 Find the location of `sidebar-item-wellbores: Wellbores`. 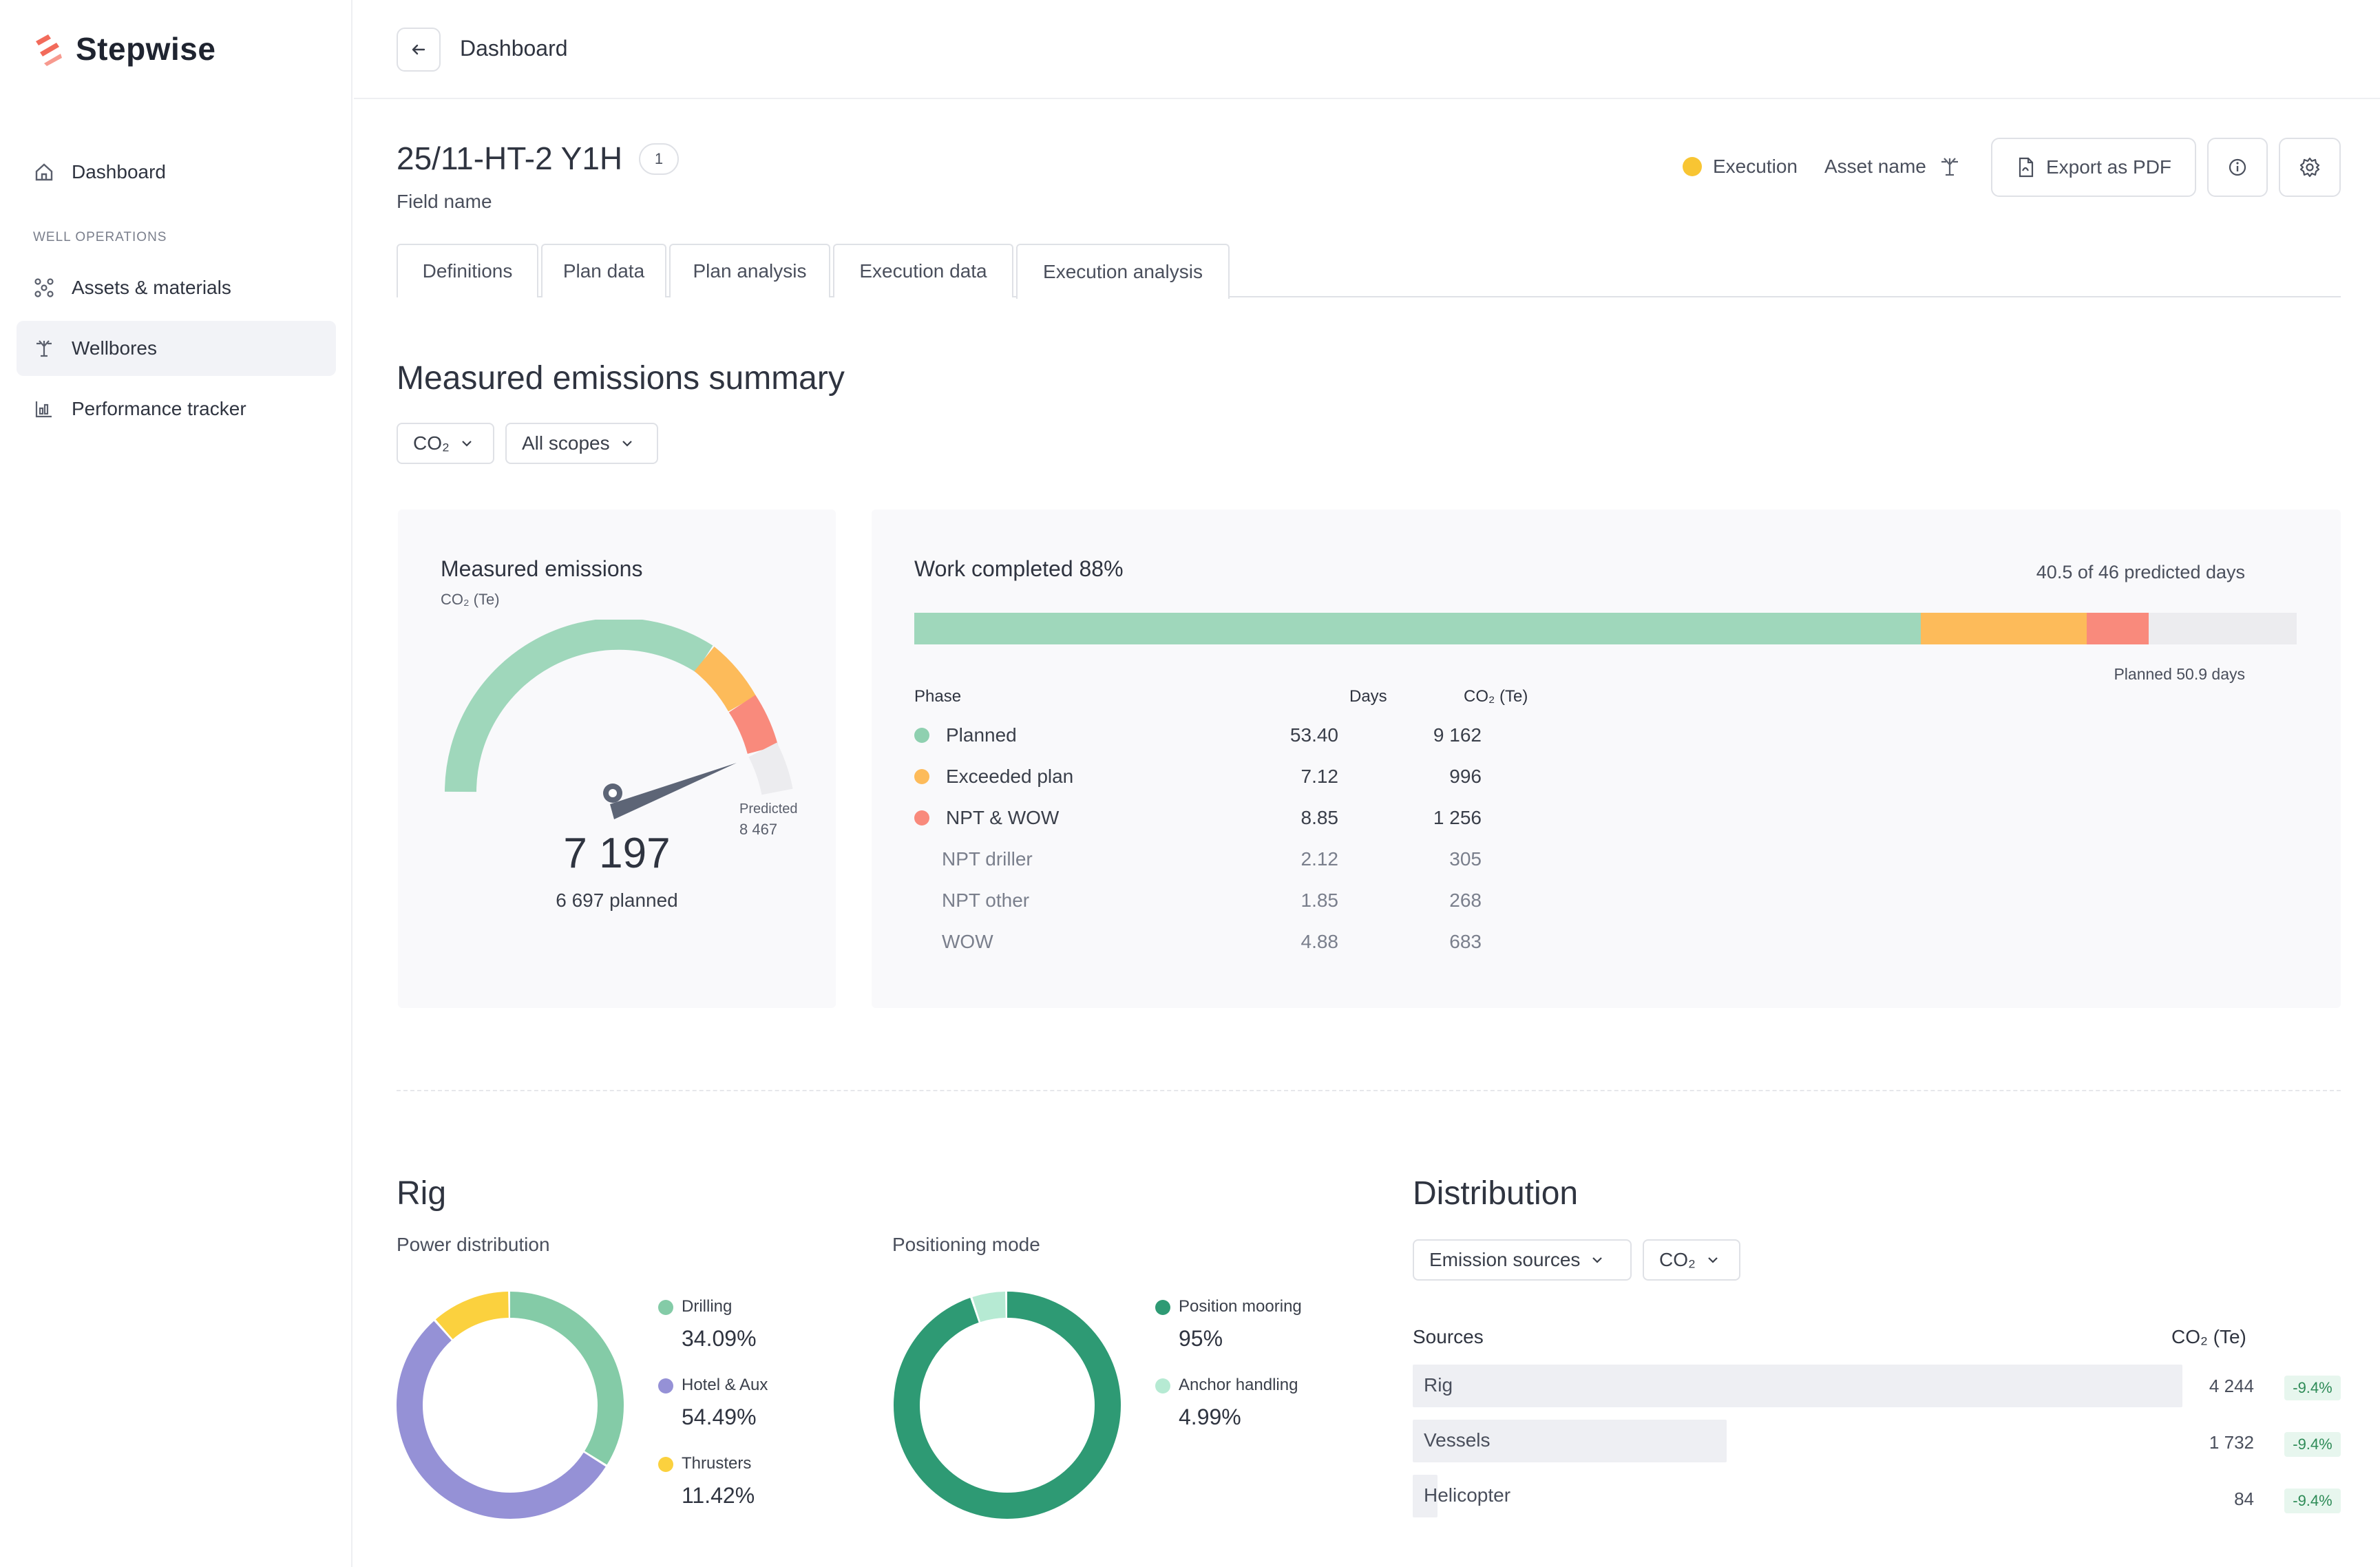

sidebar-item-wellbores: Wellbores is located at coordinates (176, 348).